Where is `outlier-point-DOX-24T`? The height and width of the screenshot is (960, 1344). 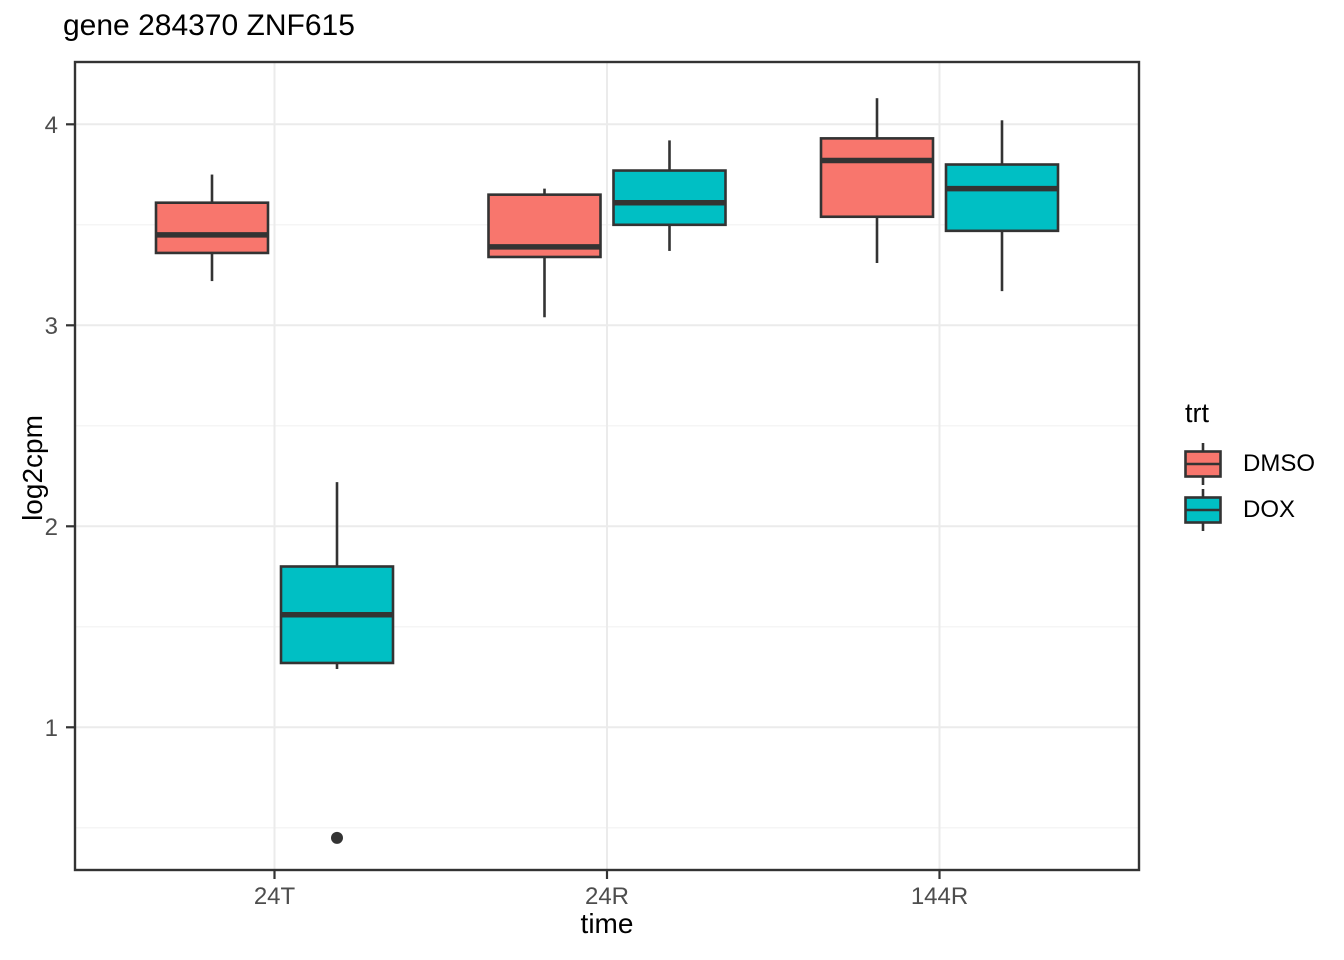
outlier-point-DOX-24T is located at coordinates (337, 837).